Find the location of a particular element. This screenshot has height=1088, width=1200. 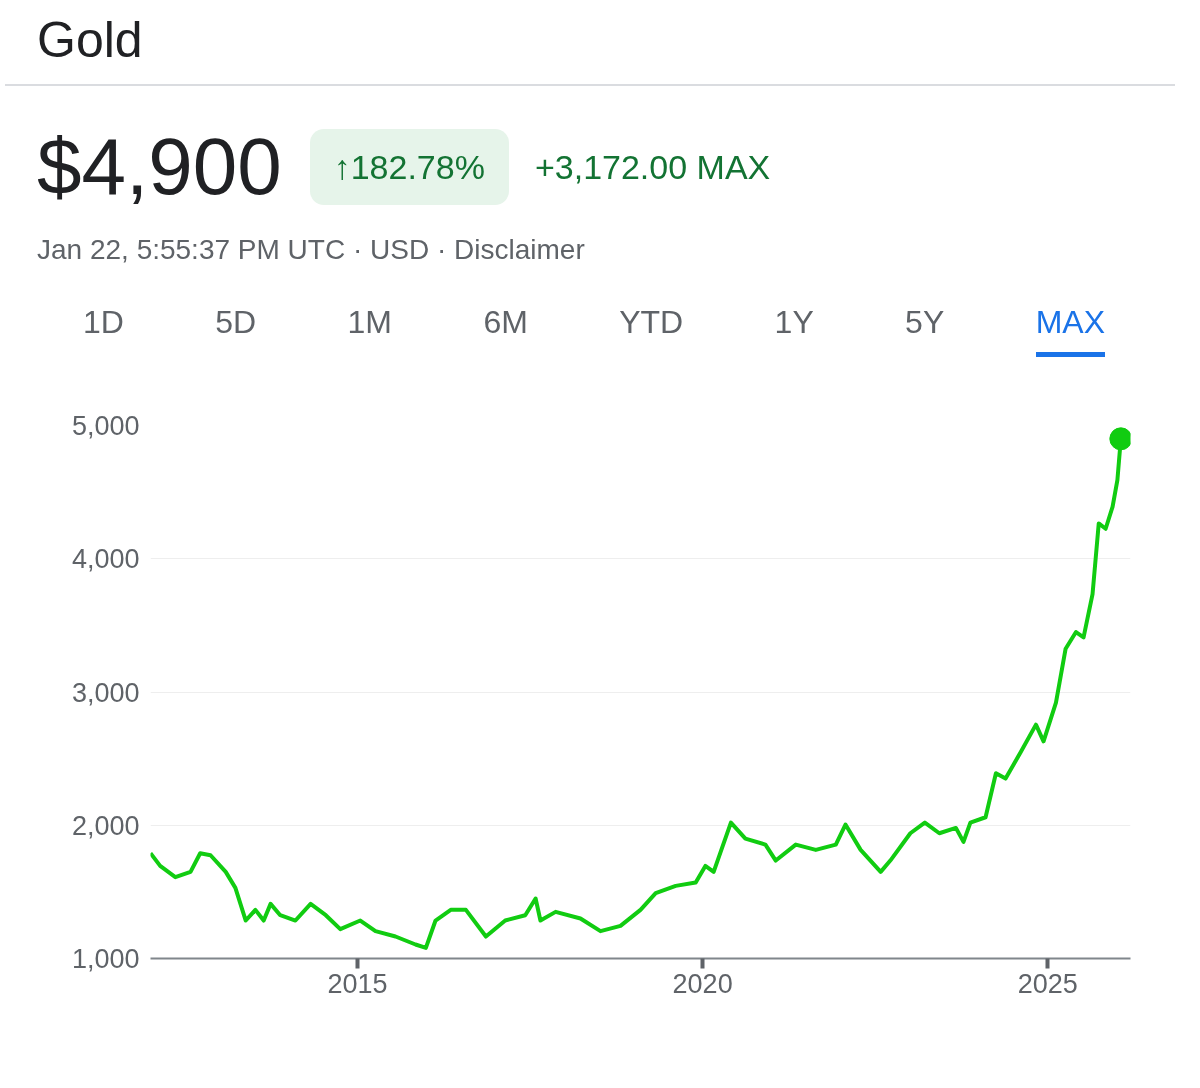

text: YTD is located at coordinates (651, 322).